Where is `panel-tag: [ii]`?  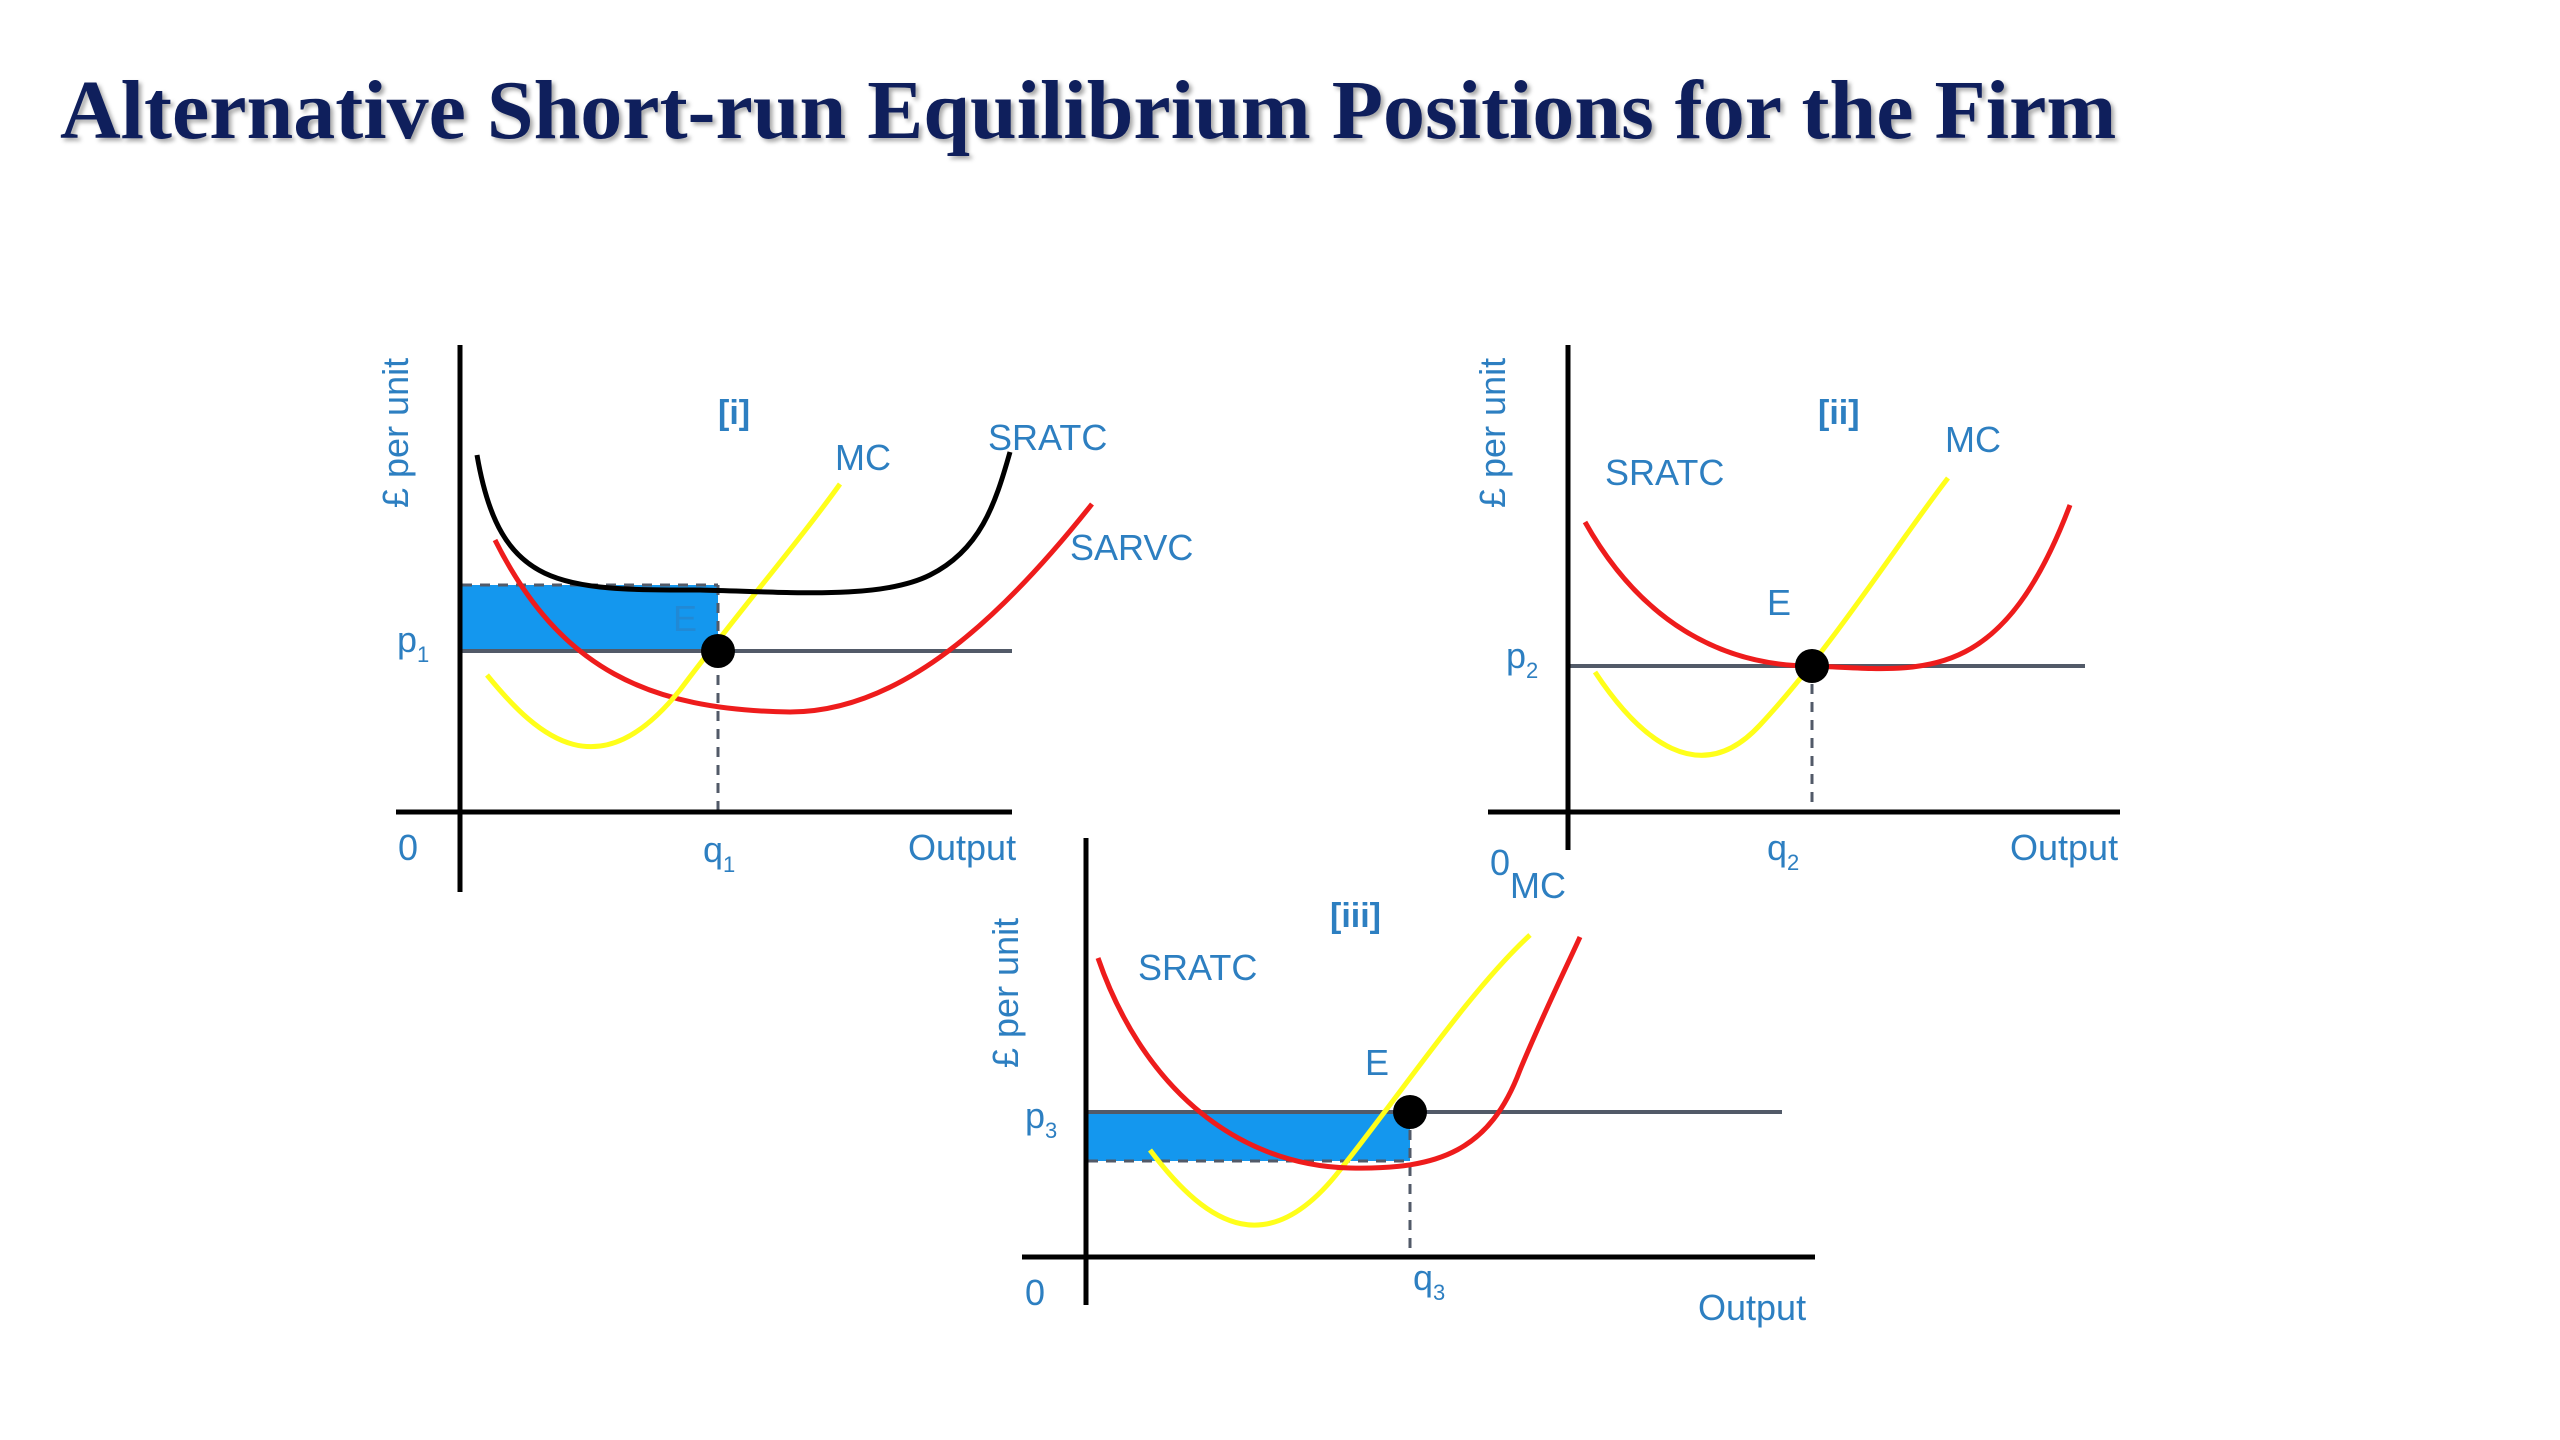
panel-tag: [ii] is located at coordinates (1839, 413).